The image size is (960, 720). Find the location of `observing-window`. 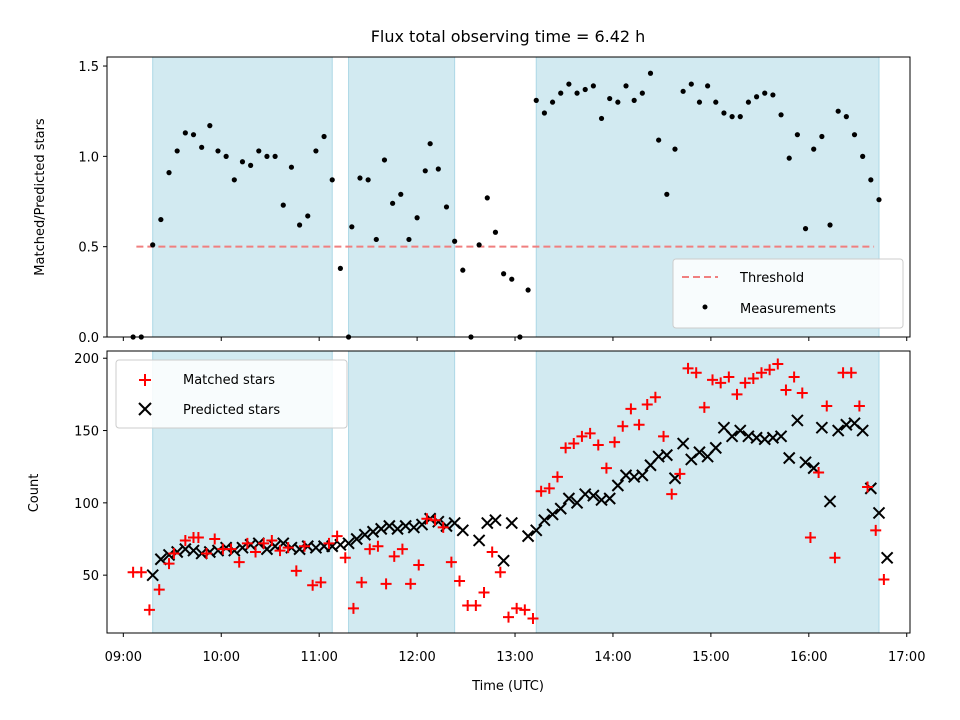

observing-window is located at coordinates (402, 492).